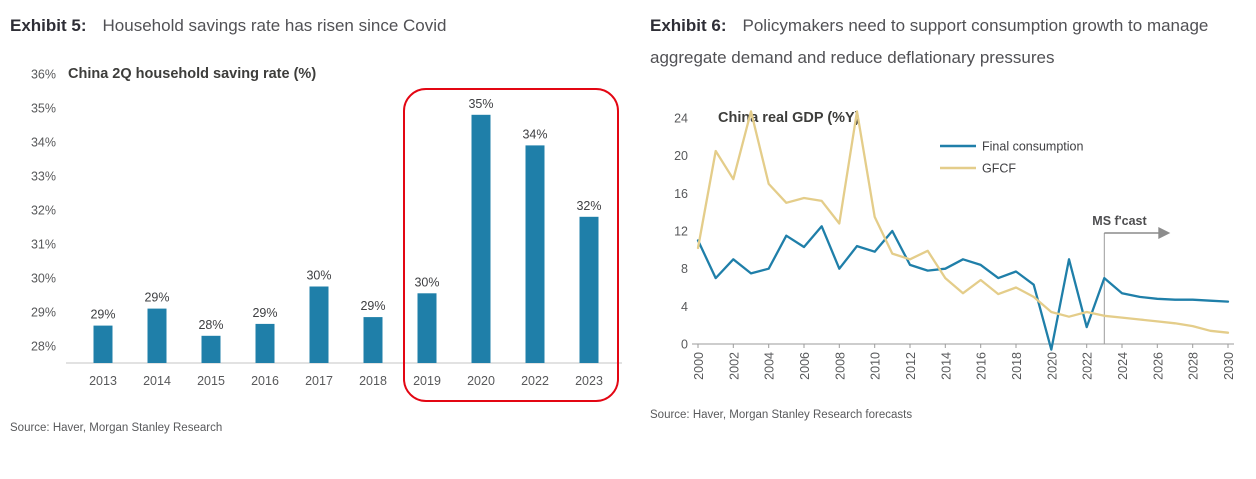 This screenshot has height=479, width=1256. Describe the element at coordinates (684, 269) in the screenshot. I see `y-axis-tick-label: 8` at that location.